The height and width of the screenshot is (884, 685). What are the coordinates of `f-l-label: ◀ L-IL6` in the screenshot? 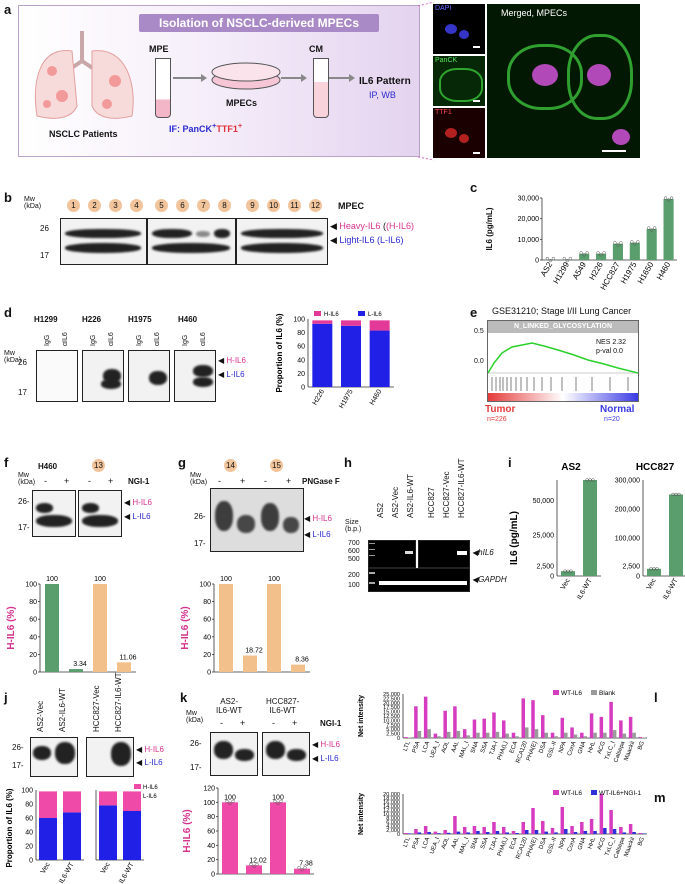 It's located at (137, 516).